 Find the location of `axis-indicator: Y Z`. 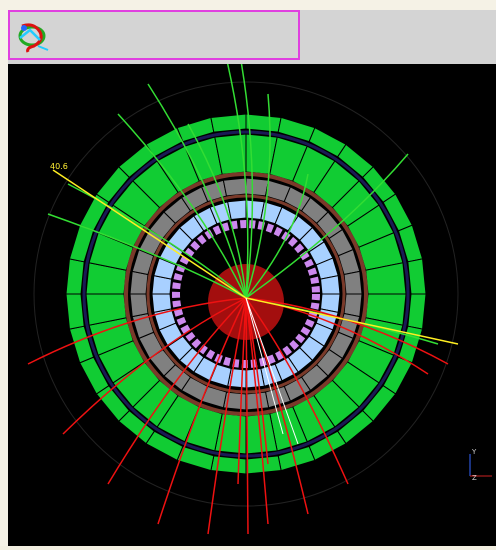

axis-indicator: Y Z is located at coordinates (479, 466).